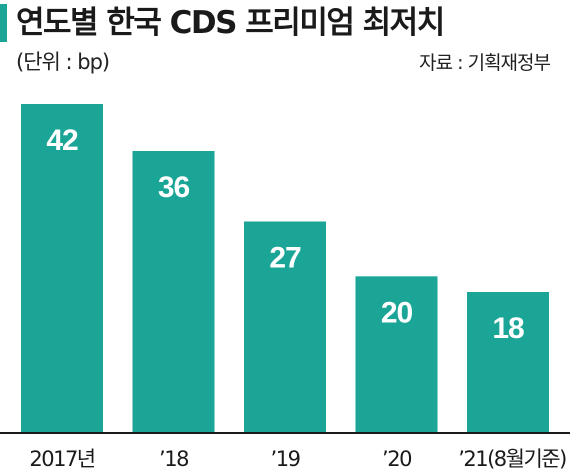 The image size is (570, 473). Describe the element at coordinates (397, 312) in the screenshot. I see `bar-value-label: 20` at that location.